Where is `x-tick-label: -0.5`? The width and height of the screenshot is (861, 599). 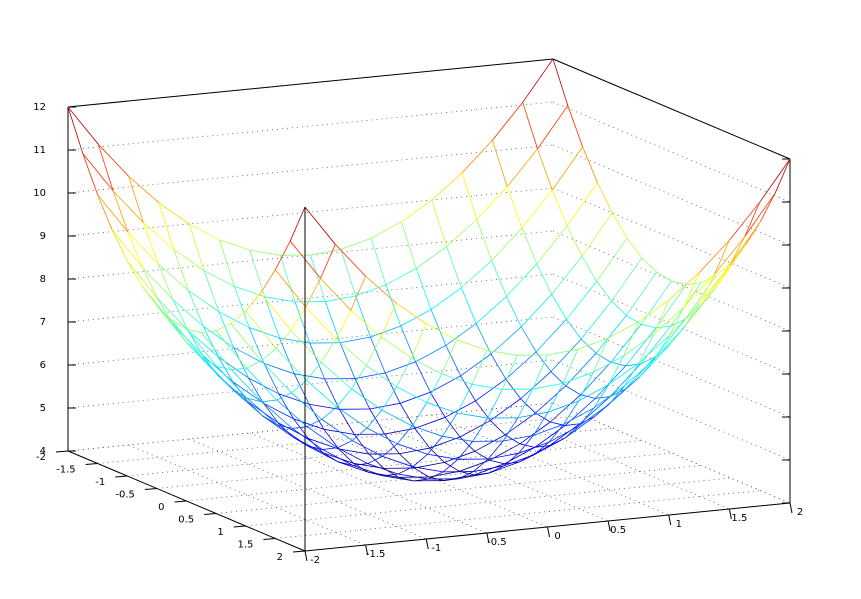
x-tick-label: -0.5 is located at coordinates (497, 542).